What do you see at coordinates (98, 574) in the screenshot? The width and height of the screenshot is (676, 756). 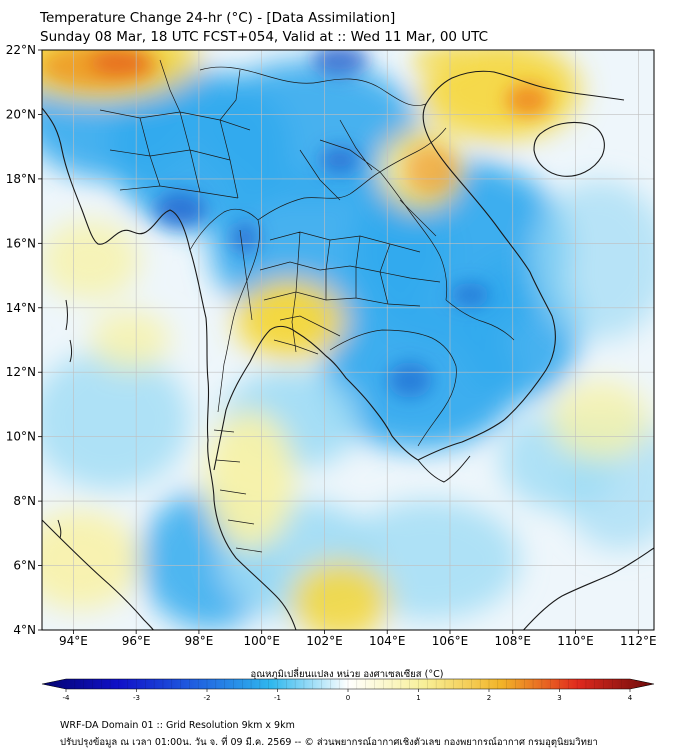 I see `sumatra-coast` at bounding box center [98, 574].